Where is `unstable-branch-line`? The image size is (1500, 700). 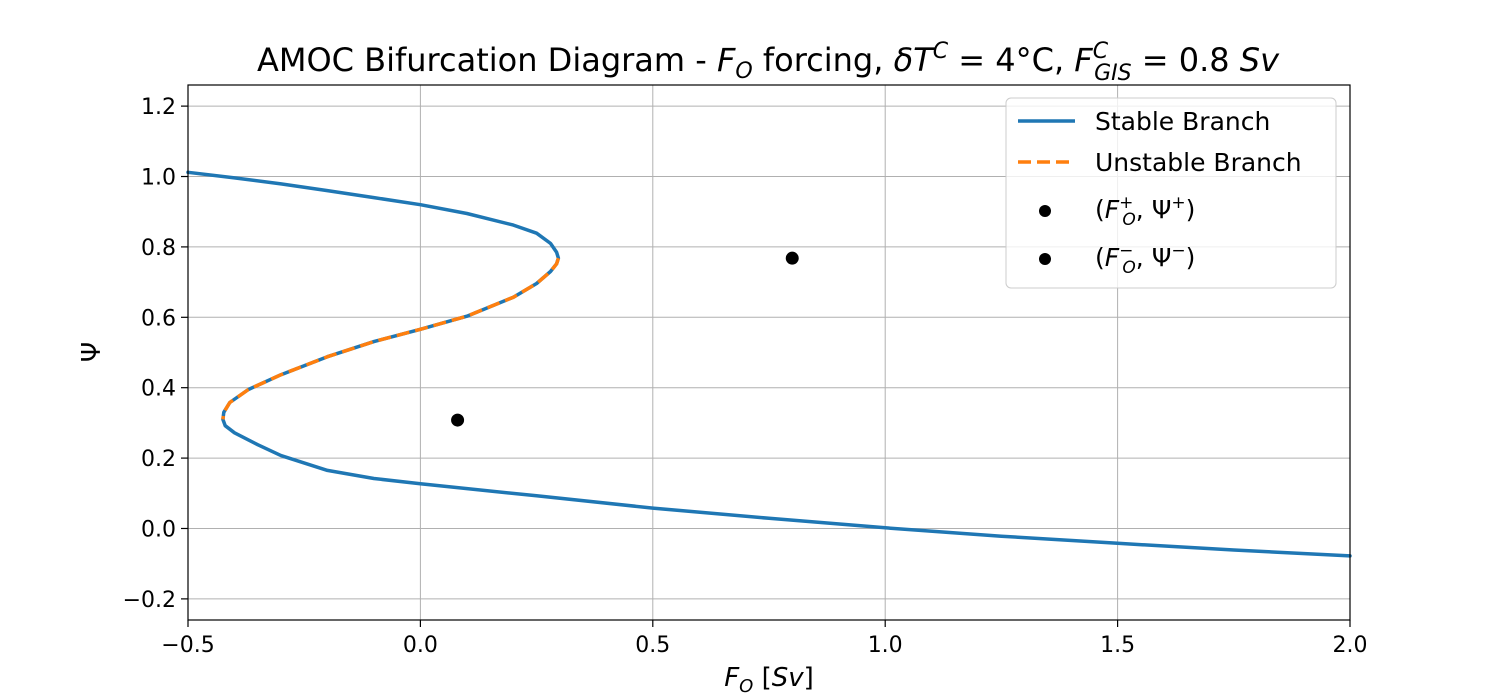 unstable-branch-line is located at coordinates (391, 338).